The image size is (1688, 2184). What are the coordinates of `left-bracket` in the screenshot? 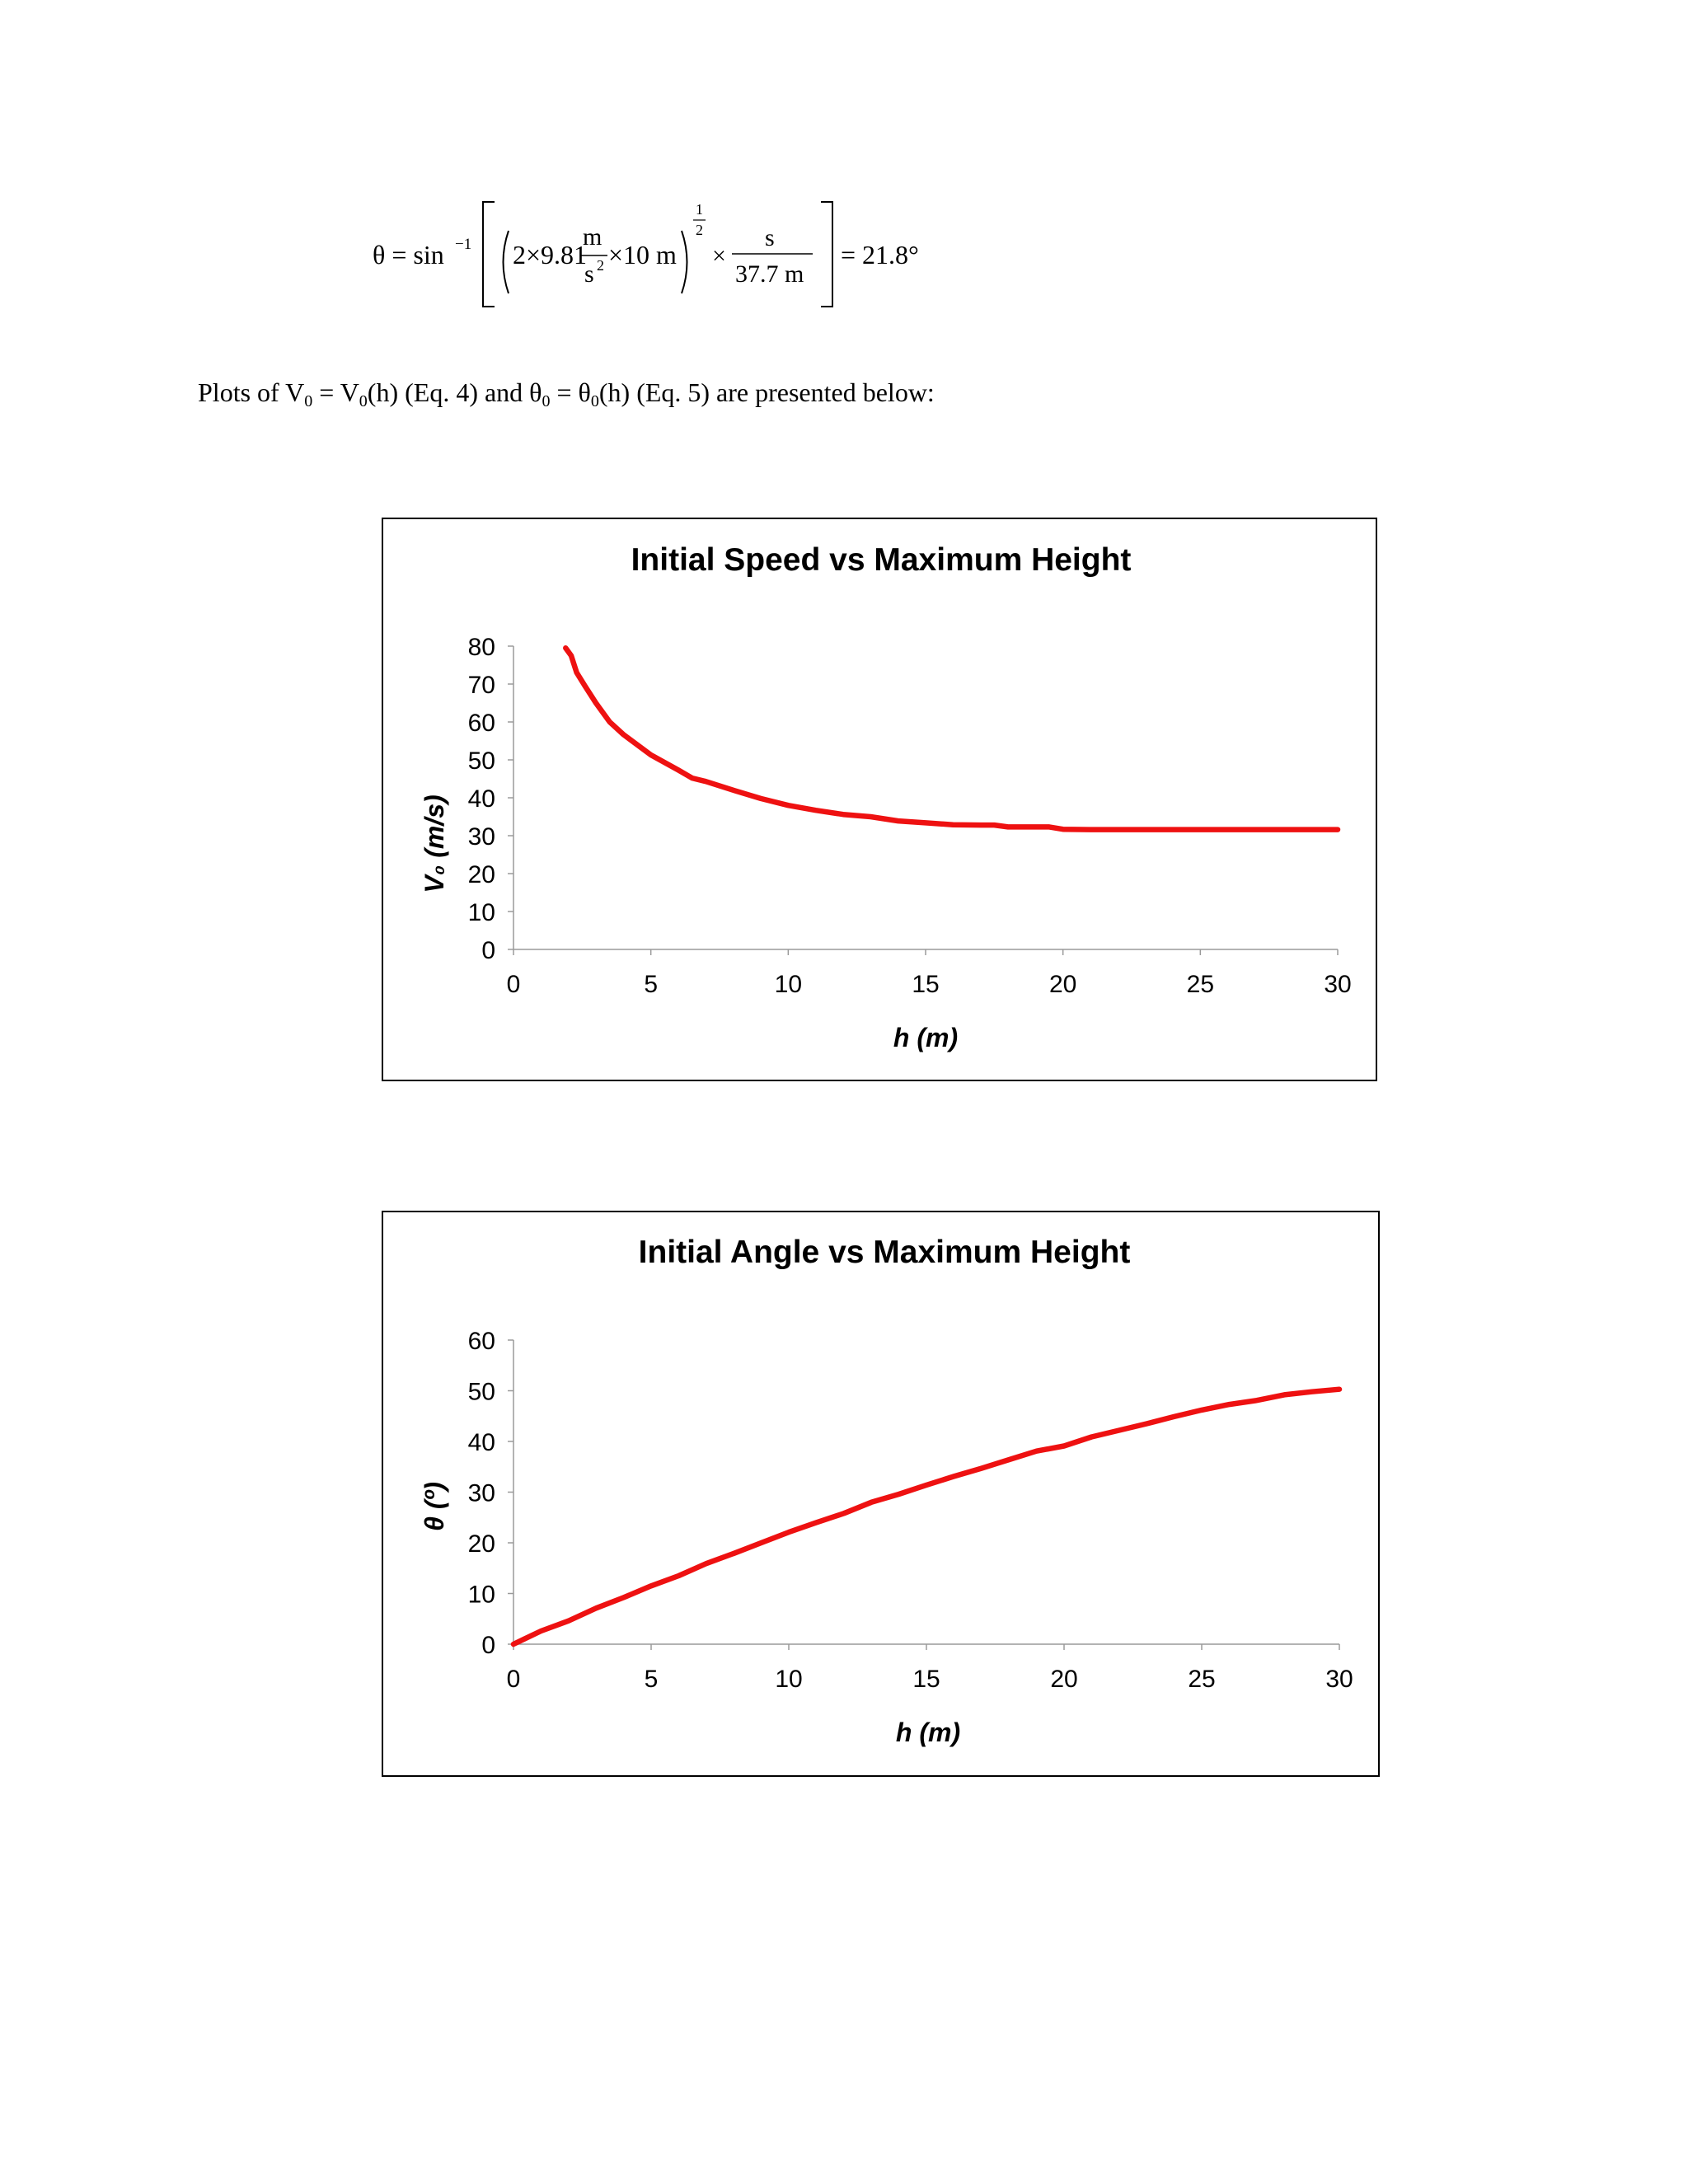 It's located at (488, 254).